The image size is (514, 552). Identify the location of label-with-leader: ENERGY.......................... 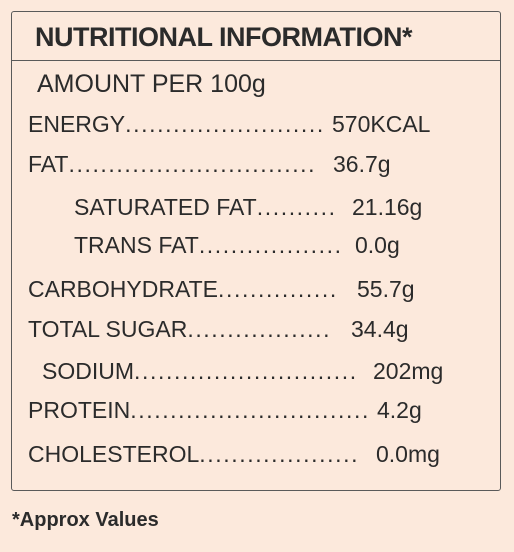
(180, 124).